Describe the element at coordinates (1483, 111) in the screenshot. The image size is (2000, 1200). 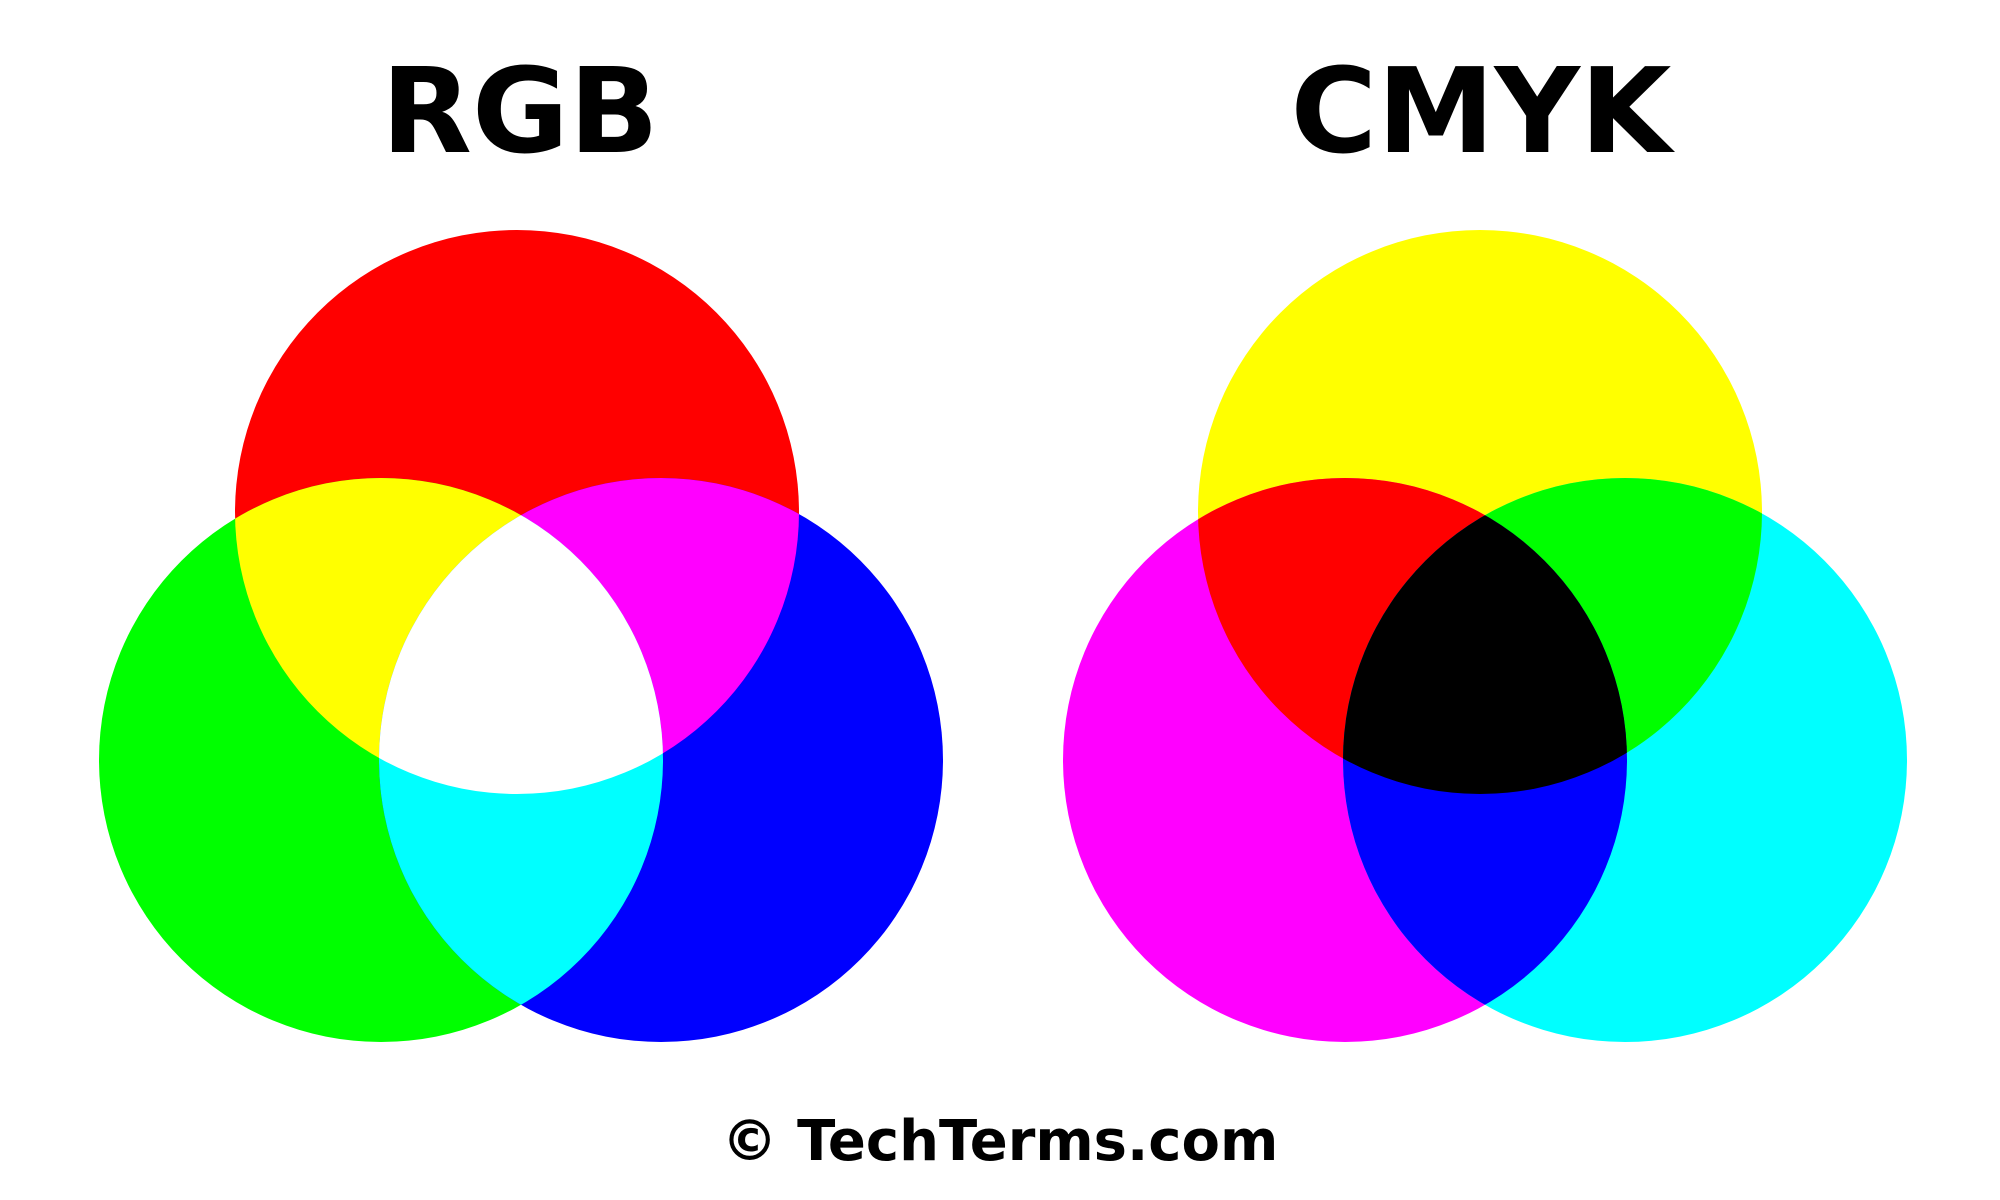
I see `cmyk-title: CMYK` at that location.